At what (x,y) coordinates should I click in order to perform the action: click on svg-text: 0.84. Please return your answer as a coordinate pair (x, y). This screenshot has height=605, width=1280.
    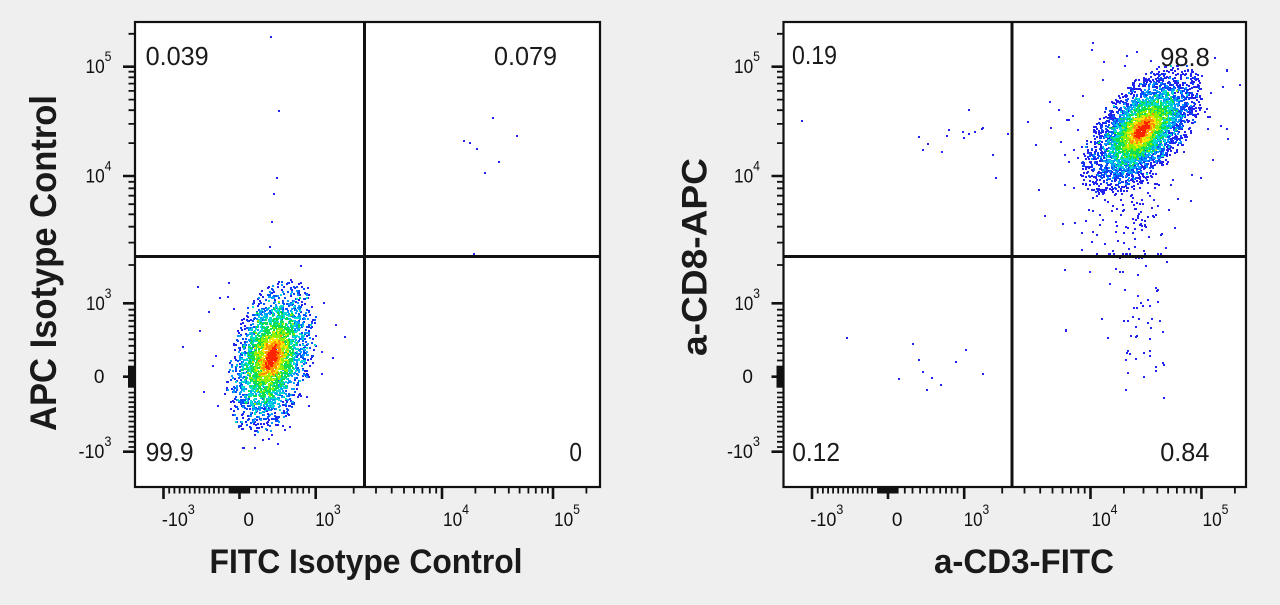
    Looking at the image, I should click on (1184, 452).